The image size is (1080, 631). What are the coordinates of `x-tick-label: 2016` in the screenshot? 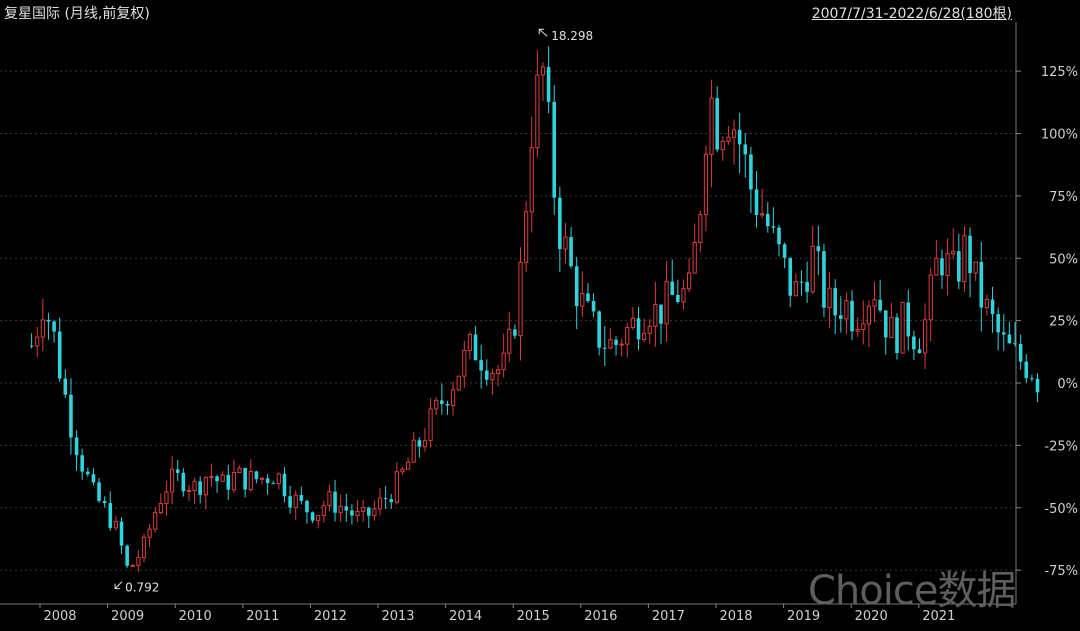 It's located at (600, 616).